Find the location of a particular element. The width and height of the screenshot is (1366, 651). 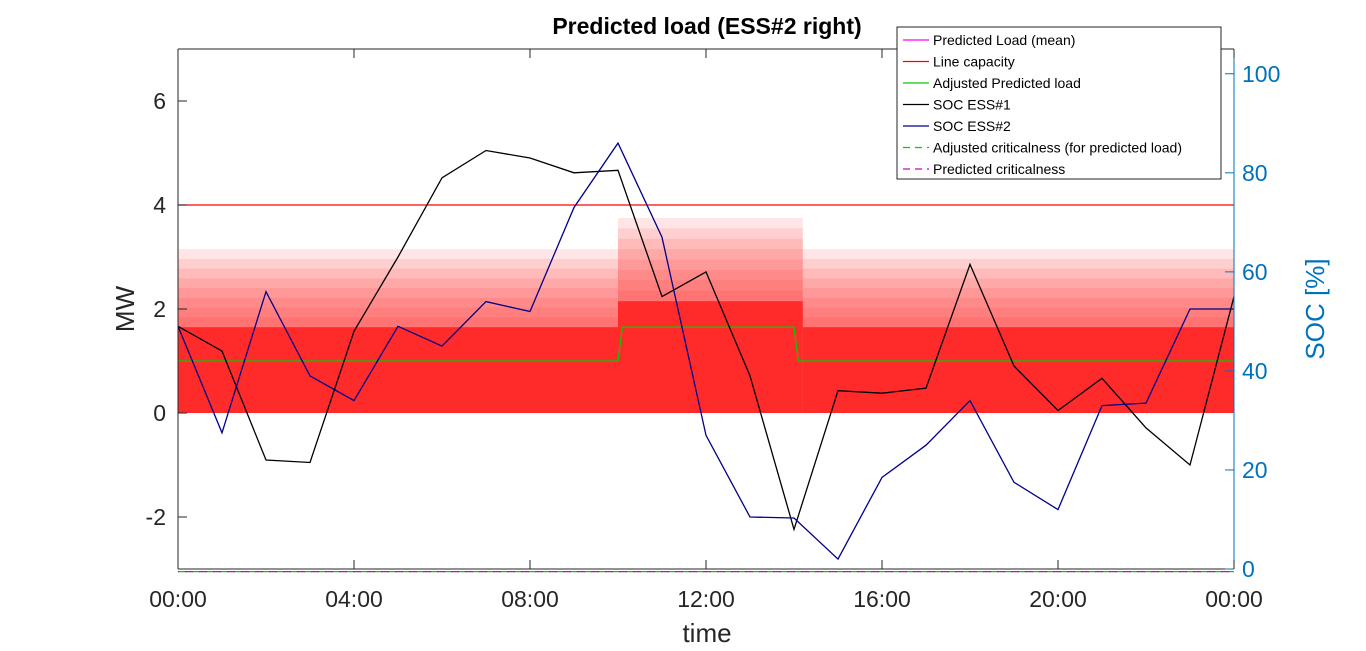

y-right-tick-label: 60 is located at coordinates (1255, 272).